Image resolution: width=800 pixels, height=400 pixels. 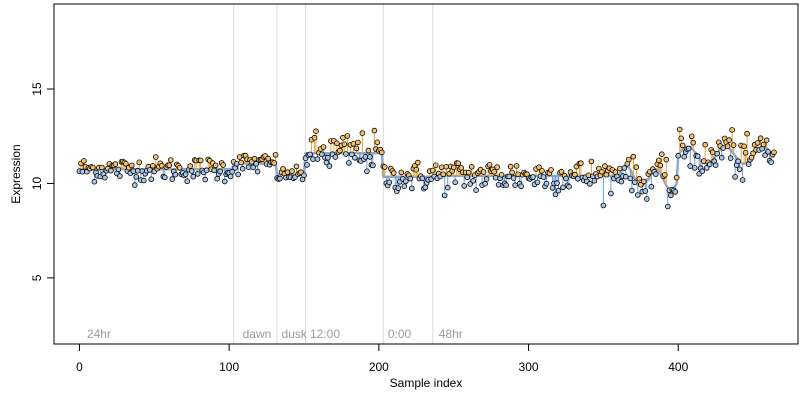 What do you see at coordinates (79, 367) in the screenshot?
I see `x-tick-label-0: 0` at bounding box center [79, 367].